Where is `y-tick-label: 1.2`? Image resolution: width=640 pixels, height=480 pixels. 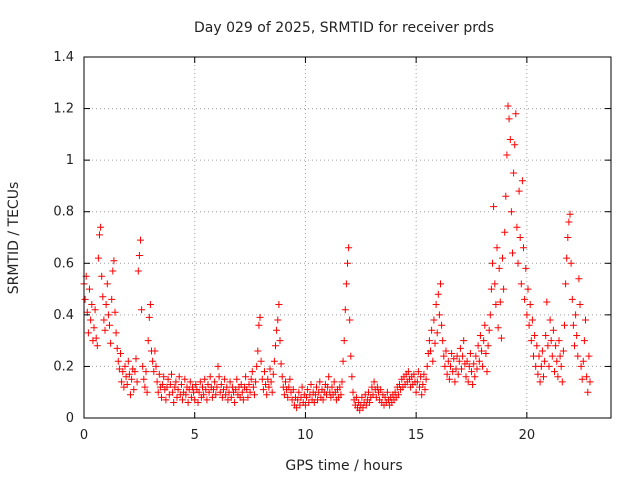 y-tick-label: 1.2 is located at coordinates (63, 109).